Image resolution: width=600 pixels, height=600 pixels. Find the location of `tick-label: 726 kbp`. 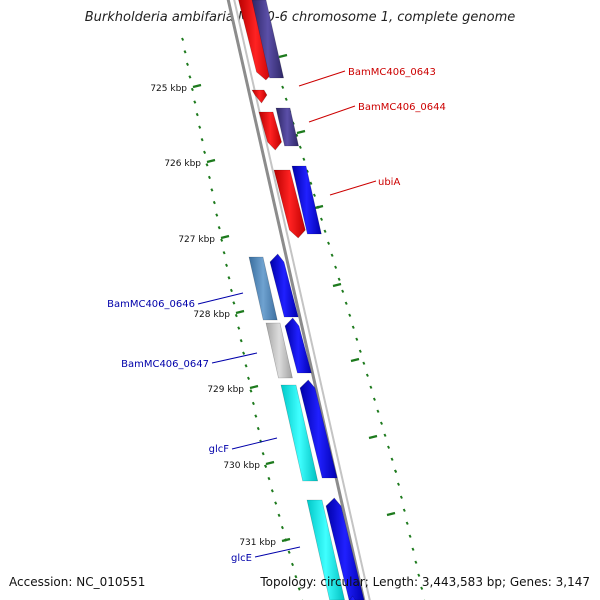

tick-label: 726 kbp is located at coordinates (182, 164).